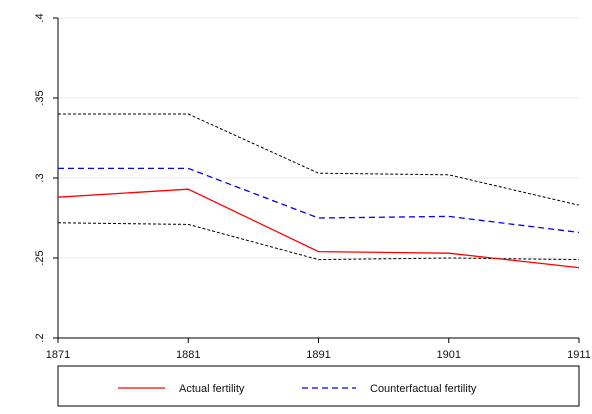  I want to click on legend-actual-label: Actual fertility, so click(212, 389).